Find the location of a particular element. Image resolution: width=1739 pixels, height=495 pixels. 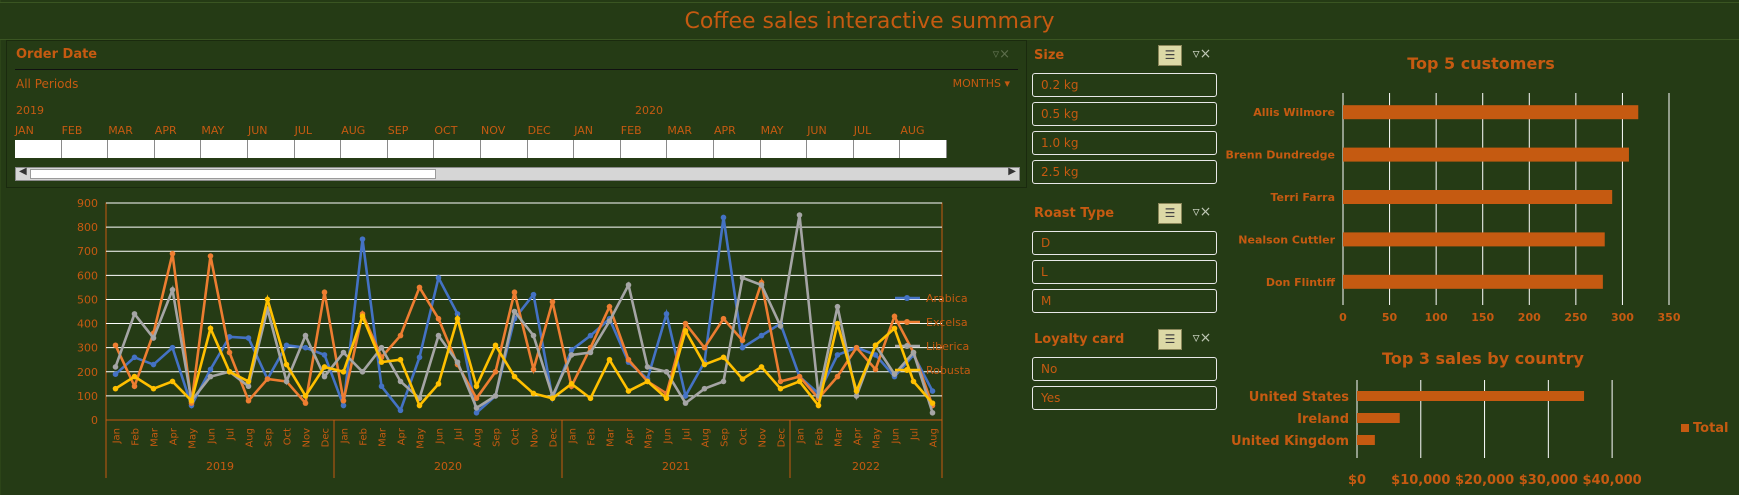

x-tick-label: $10,000 is located at coordinates (1420, 480).